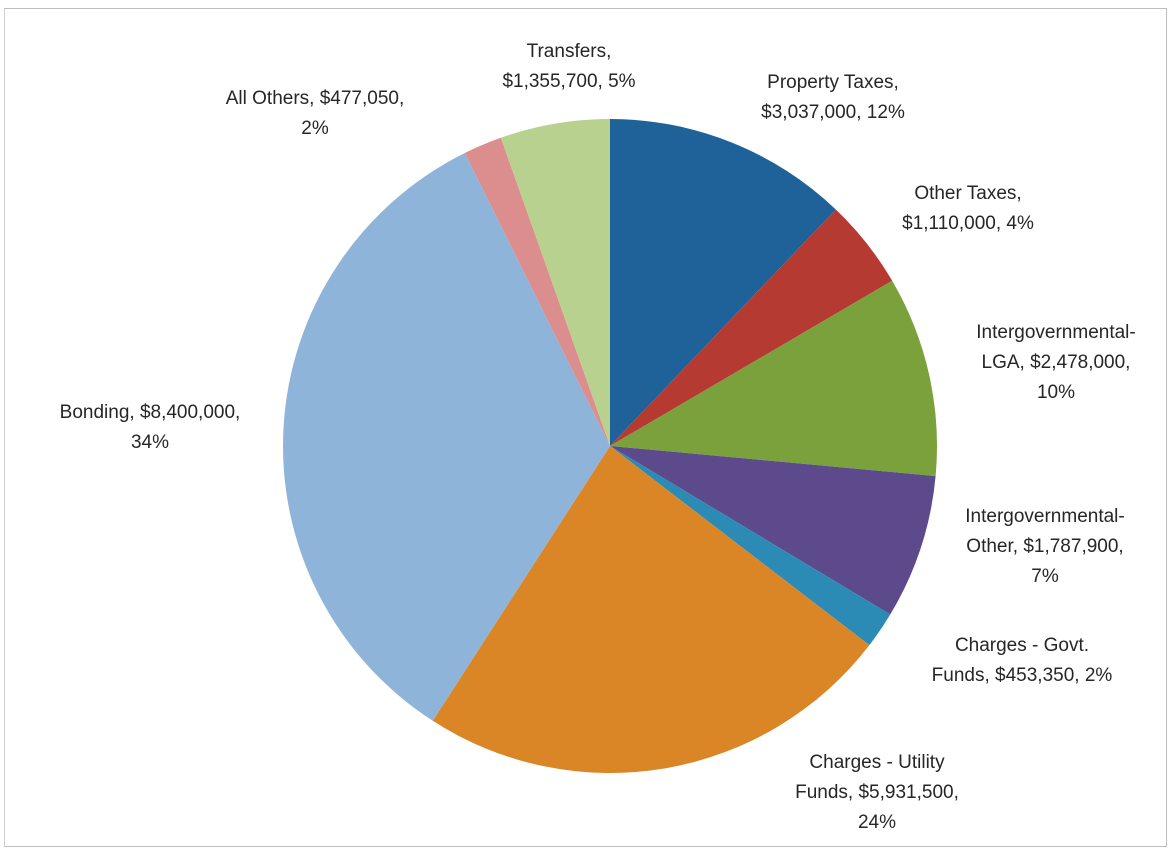  I want to click on data-label-line: $1,110,000, 4%, so click(968, 223).